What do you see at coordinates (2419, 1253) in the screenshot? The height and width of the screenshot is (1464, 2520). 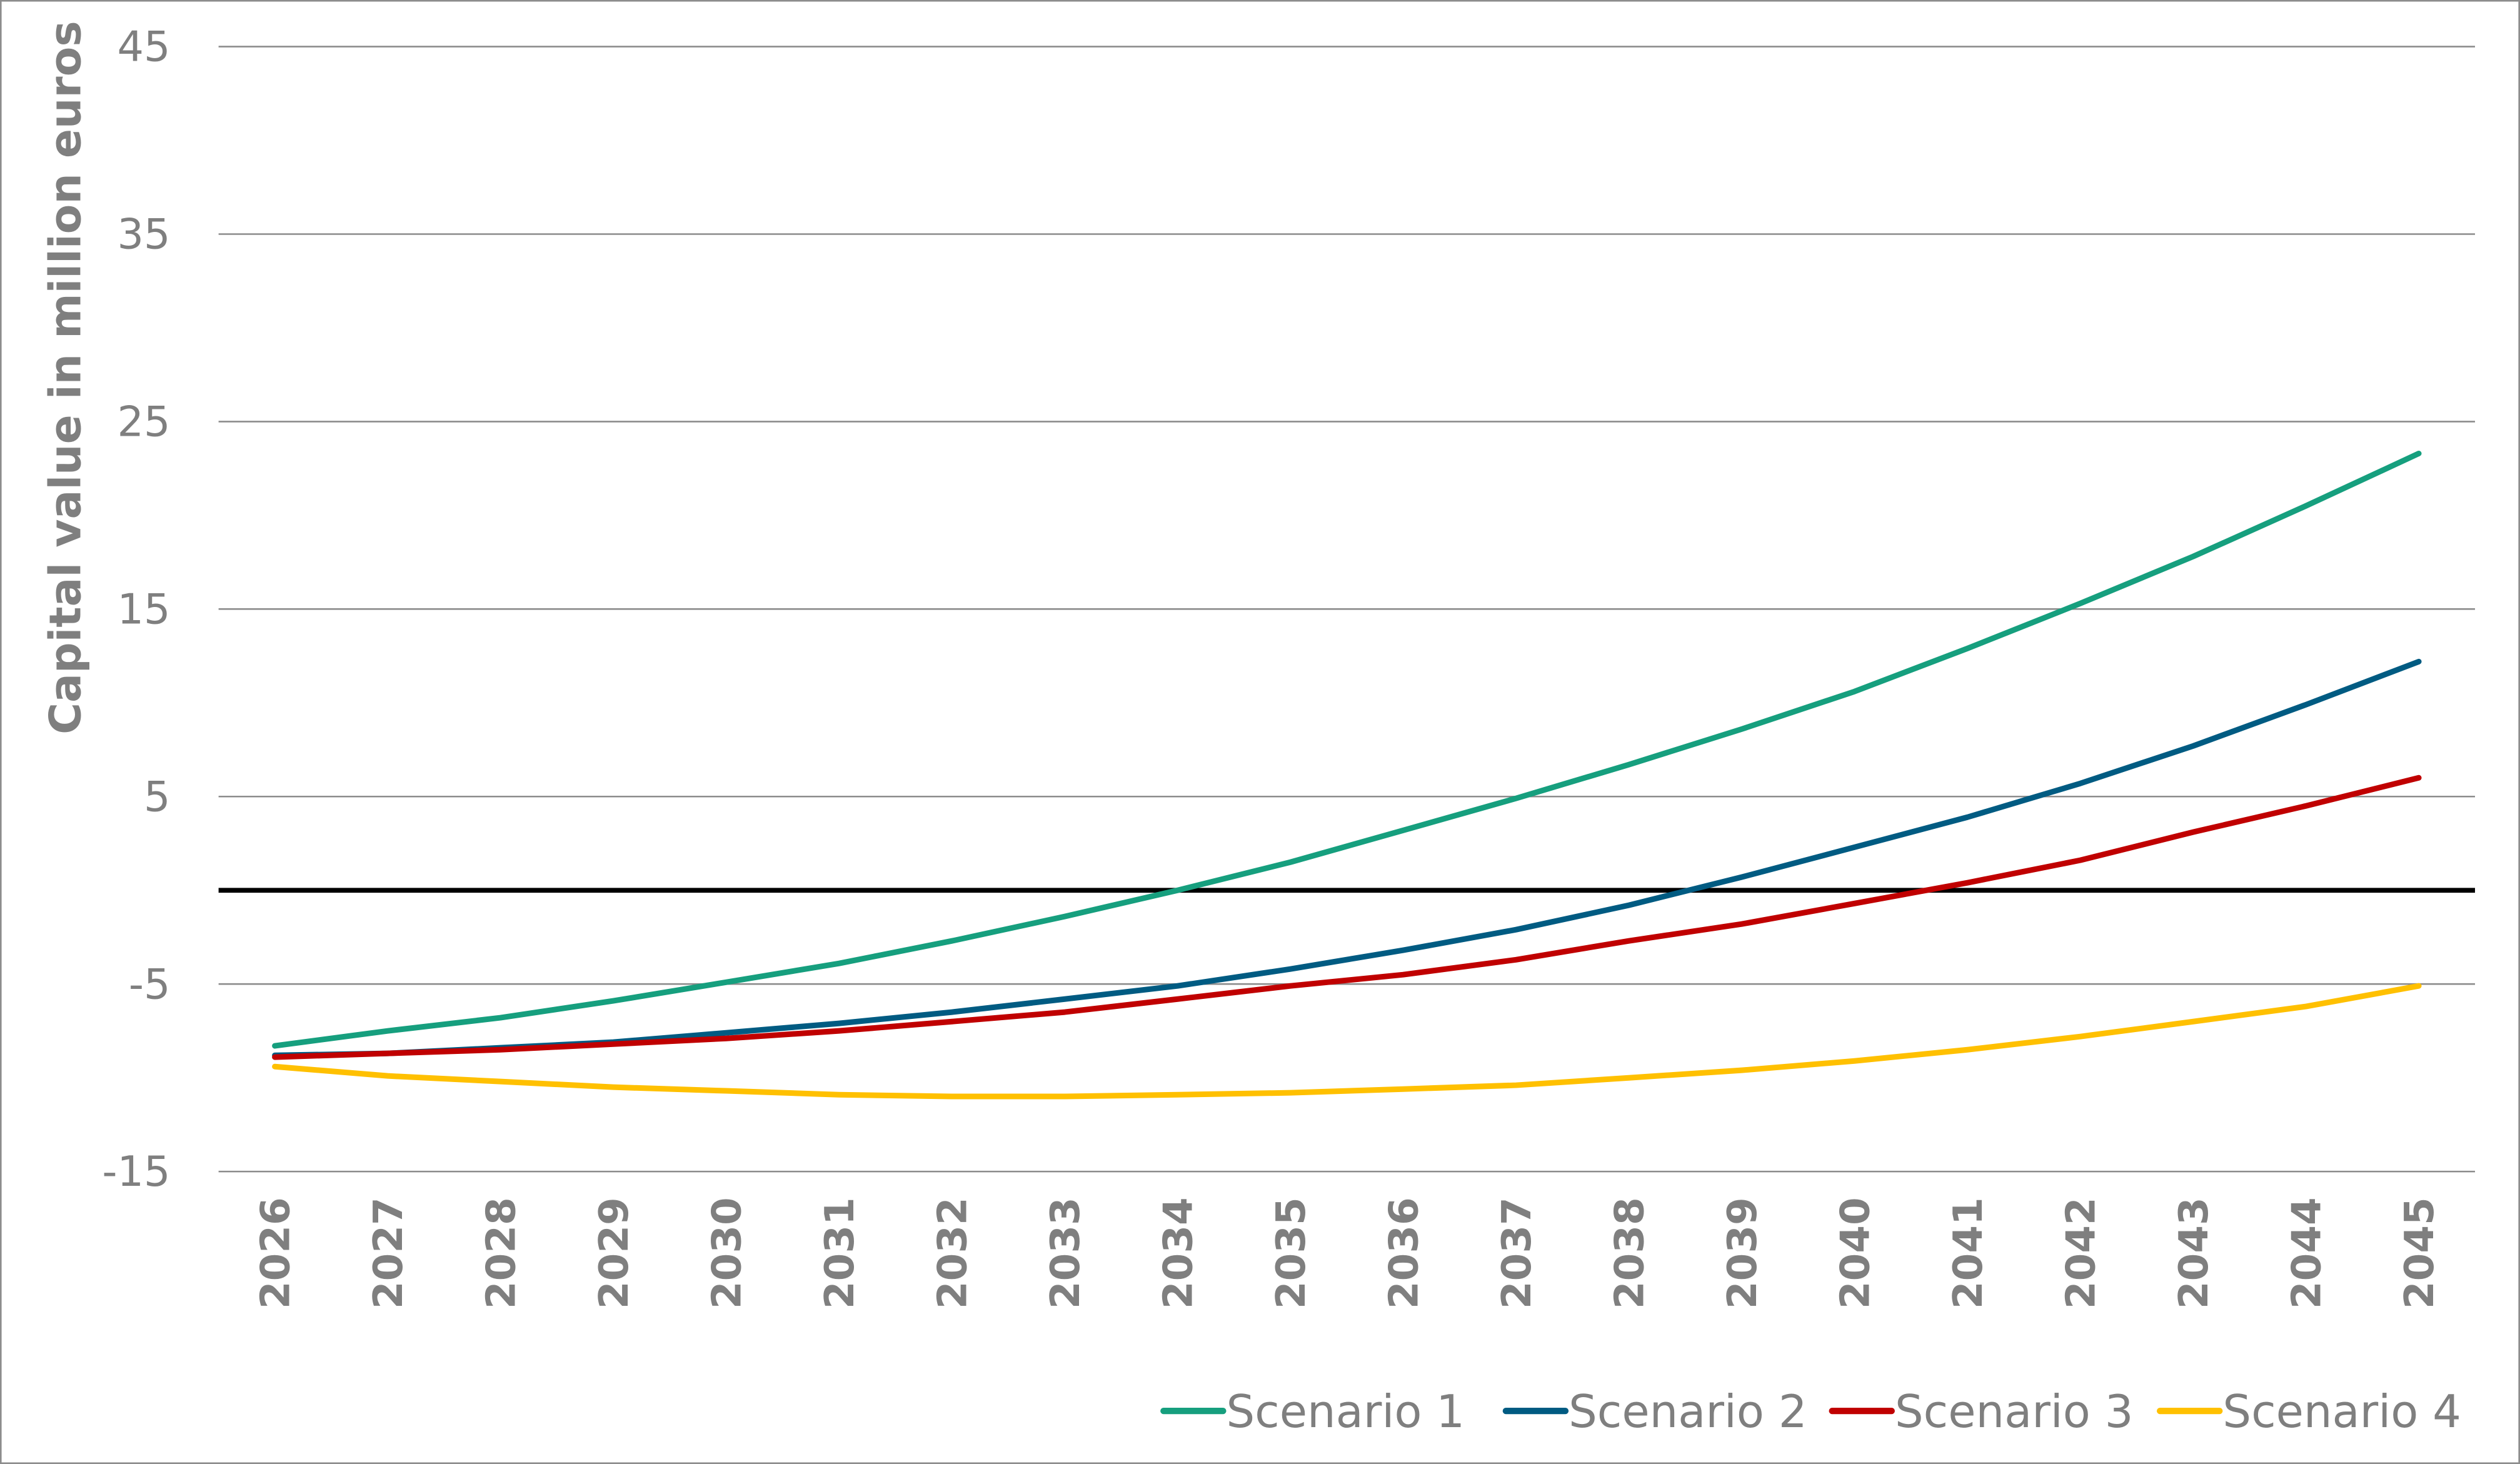 I see `x-tick-label: 2045` at bounding box center [2419, 1253].